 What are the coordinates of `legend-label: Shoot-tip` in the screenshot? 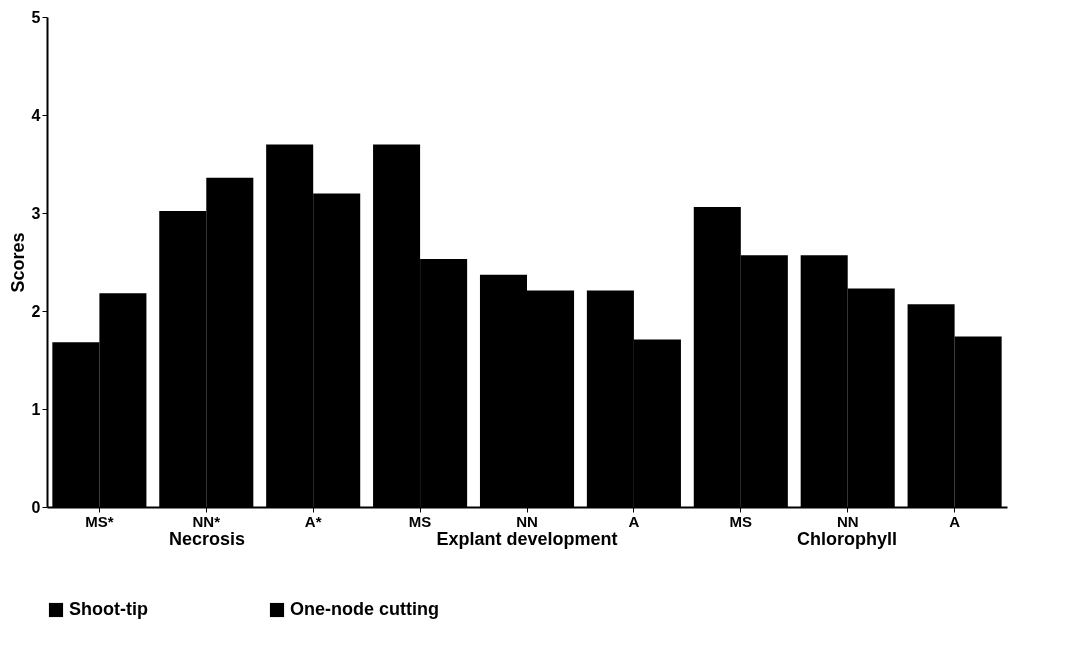 It's located at (108, 609).